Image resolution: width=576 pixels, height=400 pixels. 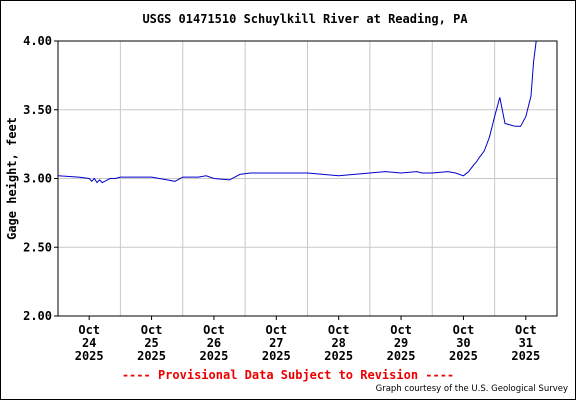 What do you see at coordinates (37, 41) in the screenshot?
I see `y-tick-label: 4.00` at bounding box center [37, 41].